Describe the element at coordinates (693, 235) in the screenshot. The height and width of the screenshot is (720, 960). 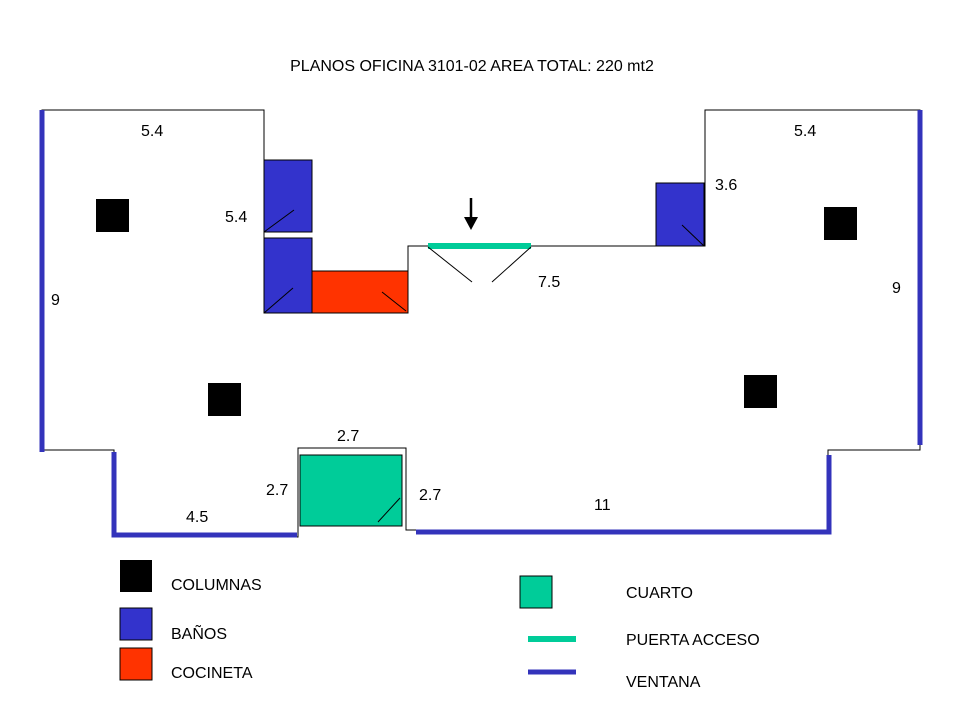
I see `bath-right-door` at that location.